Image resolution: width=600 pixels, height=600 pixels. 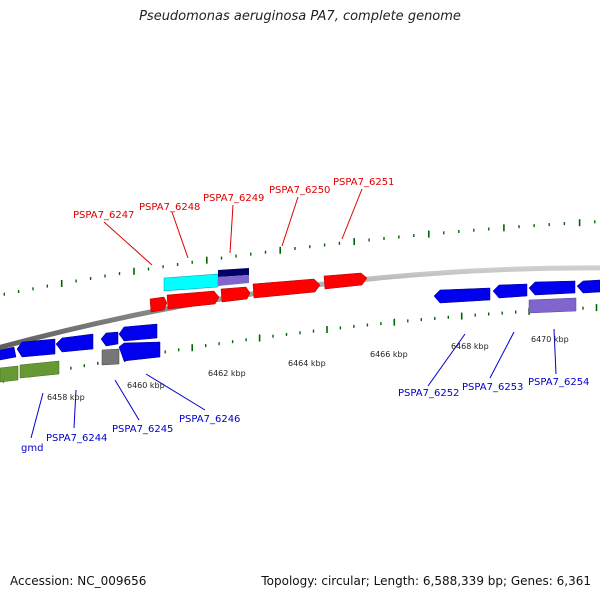 I want to click on kbp-label: 6462 kbp, so click(x=227, y=373).